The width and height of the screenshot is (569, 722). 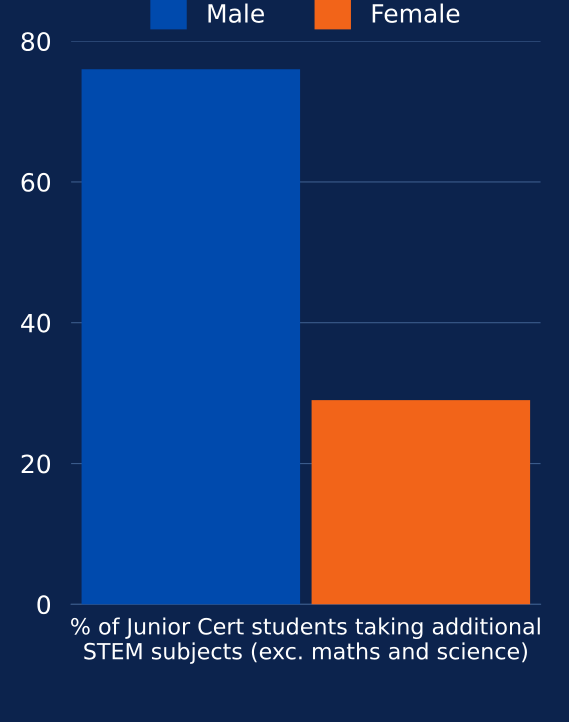 I want to click on legend-label: Male, so click(x=236, y=13).